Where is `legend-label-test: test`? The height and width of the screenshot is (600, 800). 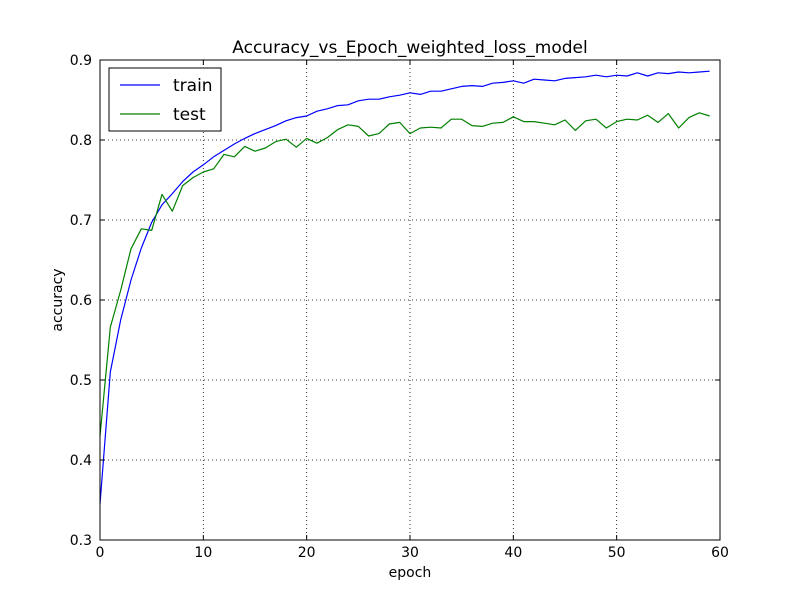 legend-label-test: test is located at coordinates (189, 115).